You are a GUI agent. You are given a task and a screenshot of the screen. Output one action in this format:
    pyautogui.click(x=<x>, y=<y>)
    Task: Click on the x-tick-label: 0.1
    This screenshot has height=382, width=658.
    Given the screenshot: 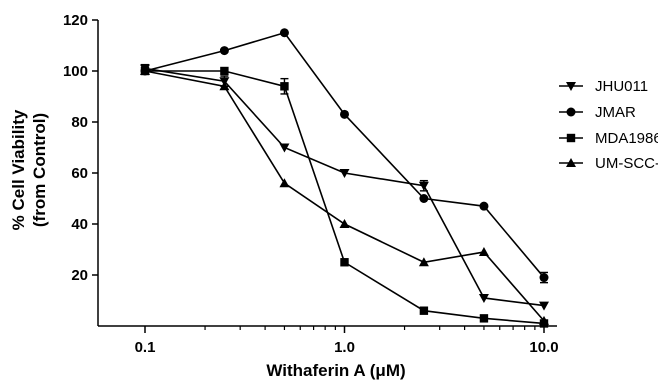 What is the action you would take?
    pyautogui.click(x=145, y=347)
    